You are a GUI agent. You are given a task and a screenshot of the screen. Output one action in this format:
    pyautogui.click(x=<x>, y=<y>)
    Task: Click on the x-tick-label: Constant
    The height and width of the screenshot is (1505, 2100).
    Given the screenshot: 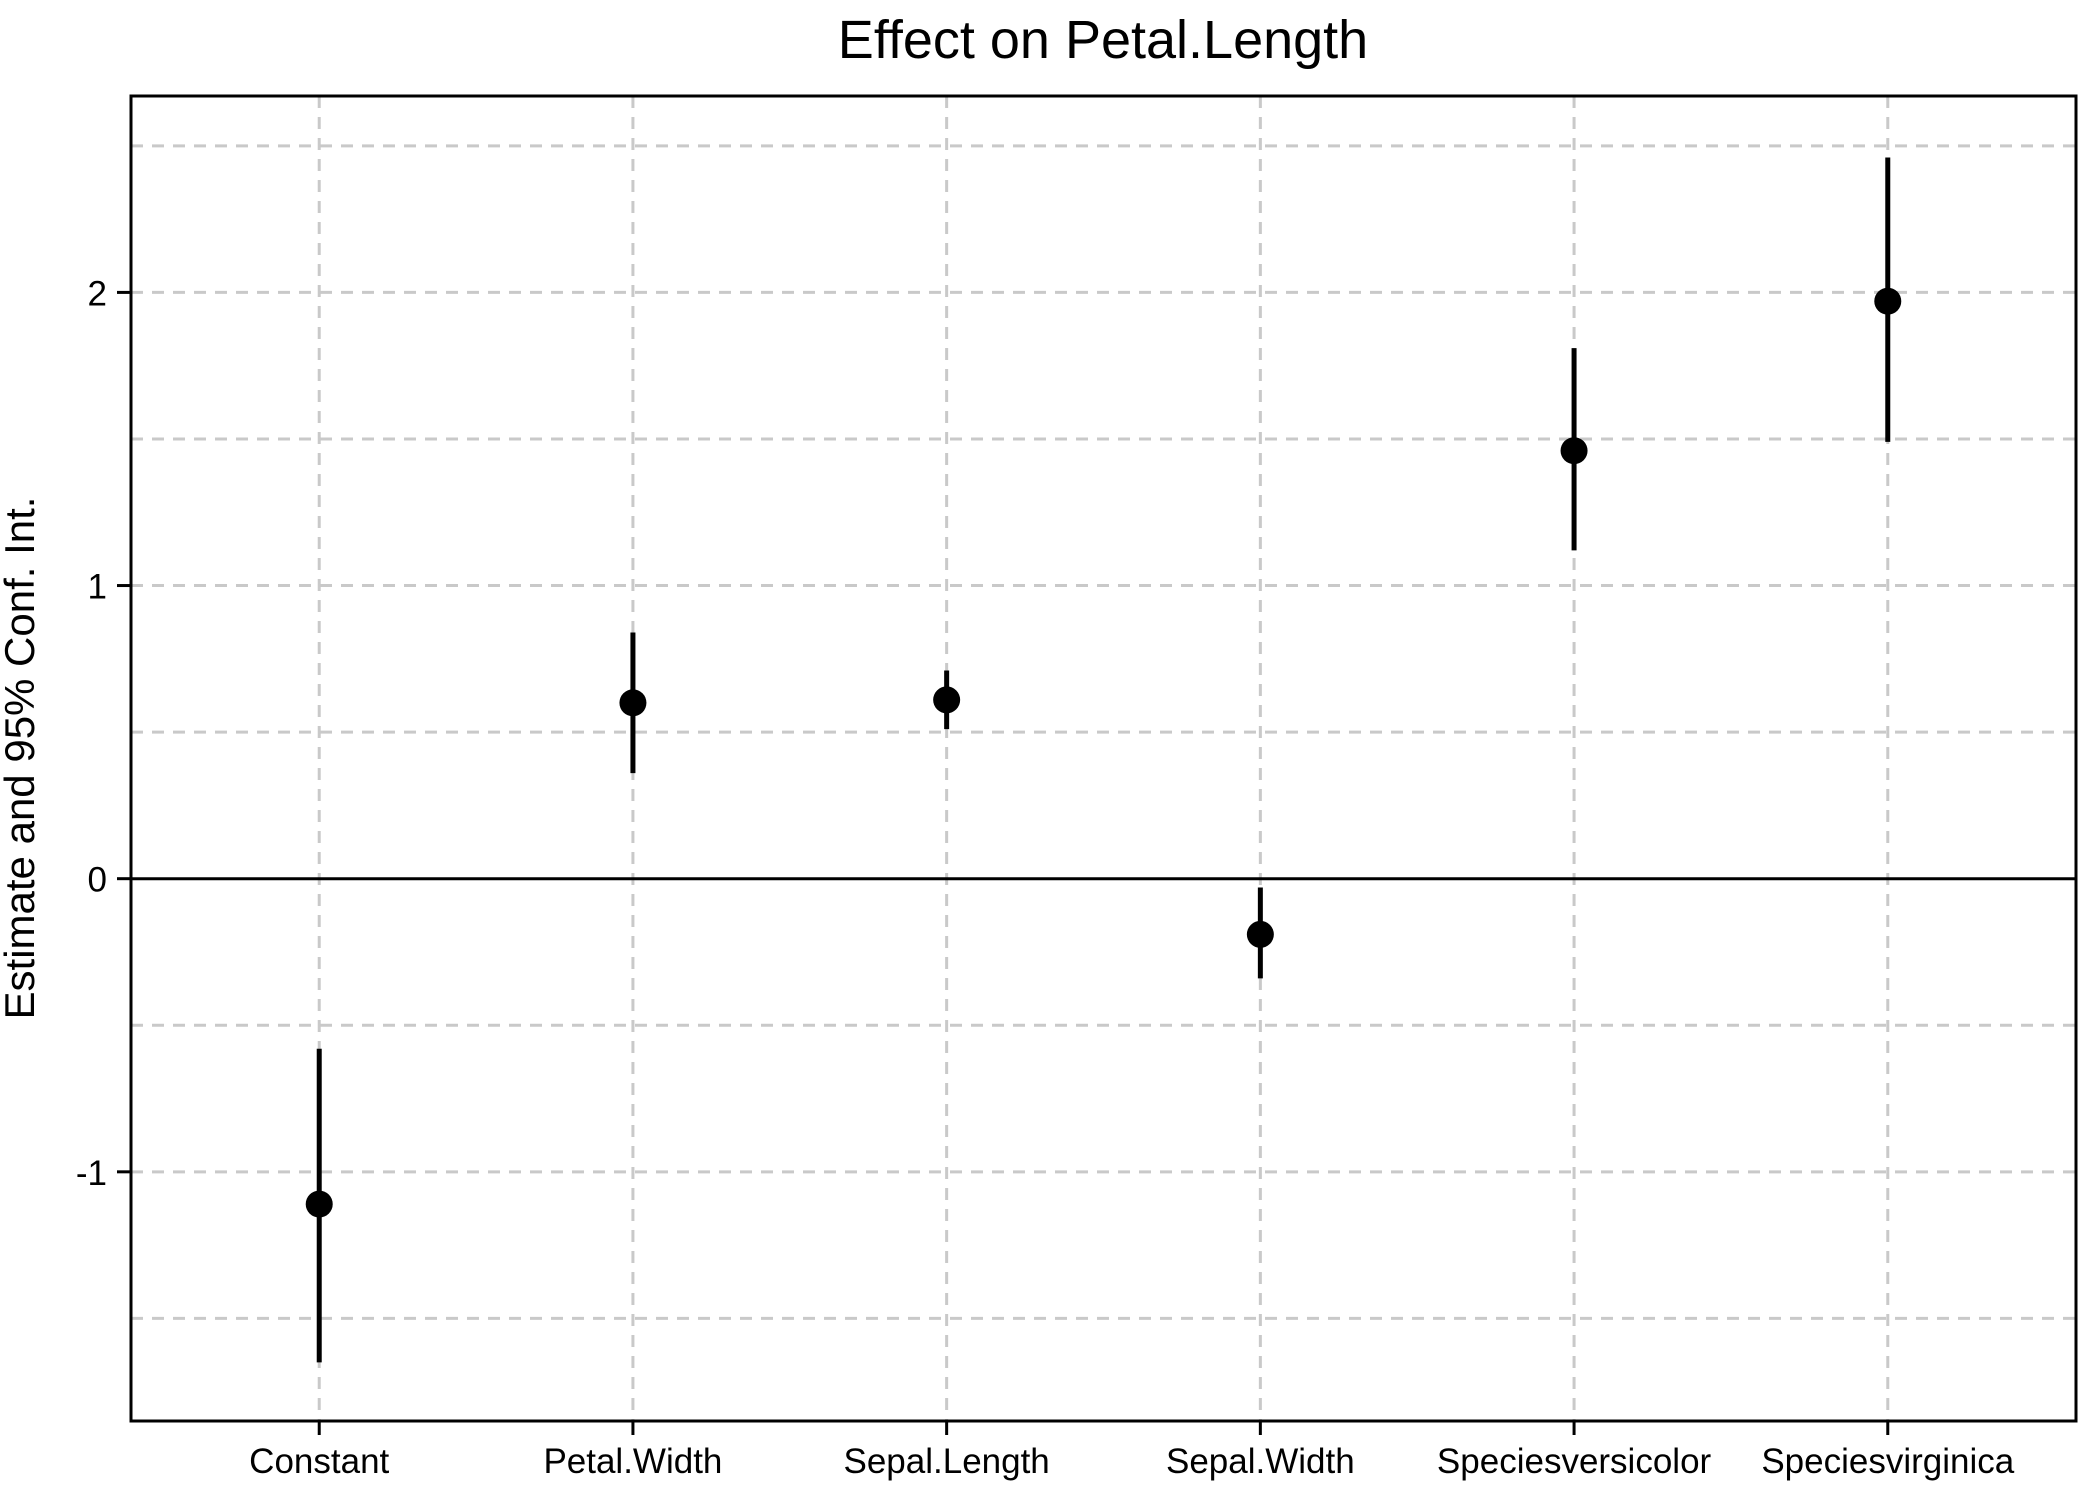 What is the action you would take?
    pyautogui.click(x=319, y=1461)
    